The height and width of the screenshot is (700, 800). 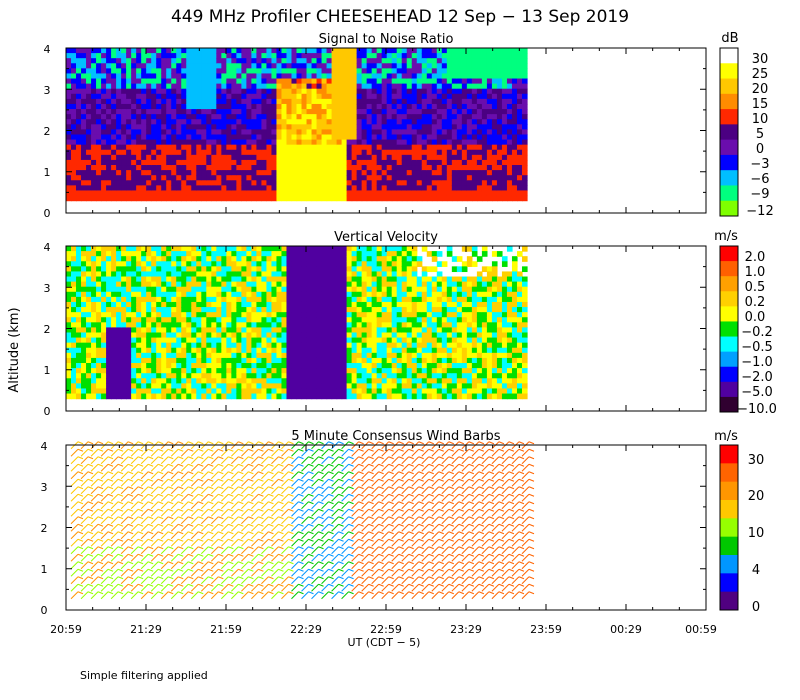 What do you see at coordinates (47, 131) in the screenshot?
I see `y-tick-label: 2` at bounding box center [47, 131].